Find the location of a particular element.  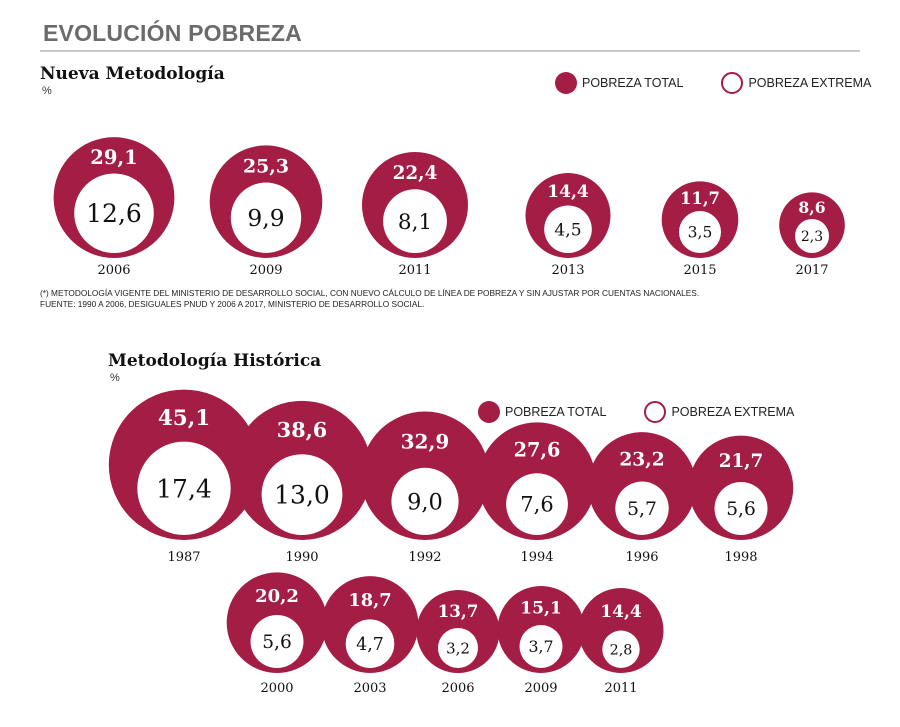

extreme-value-label: 13,0 is located at coordinates (302, 495).